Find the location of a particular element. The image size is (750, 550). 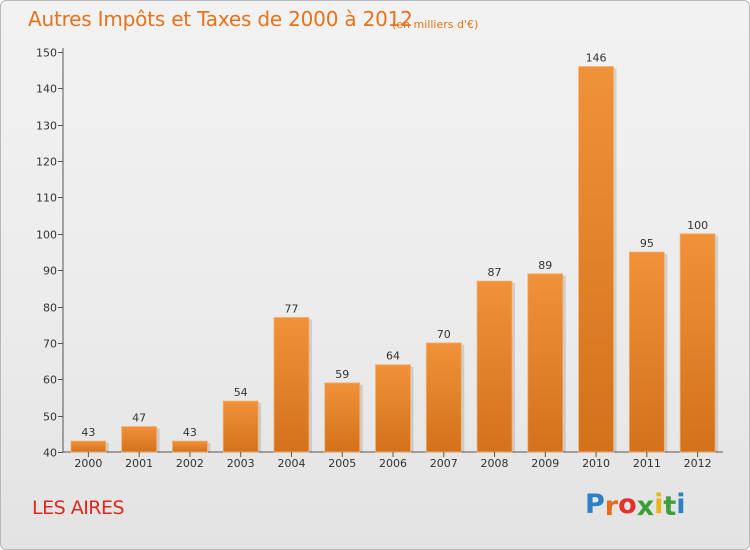

x-tick-label: 2002 is located at coordinates (190, 463).